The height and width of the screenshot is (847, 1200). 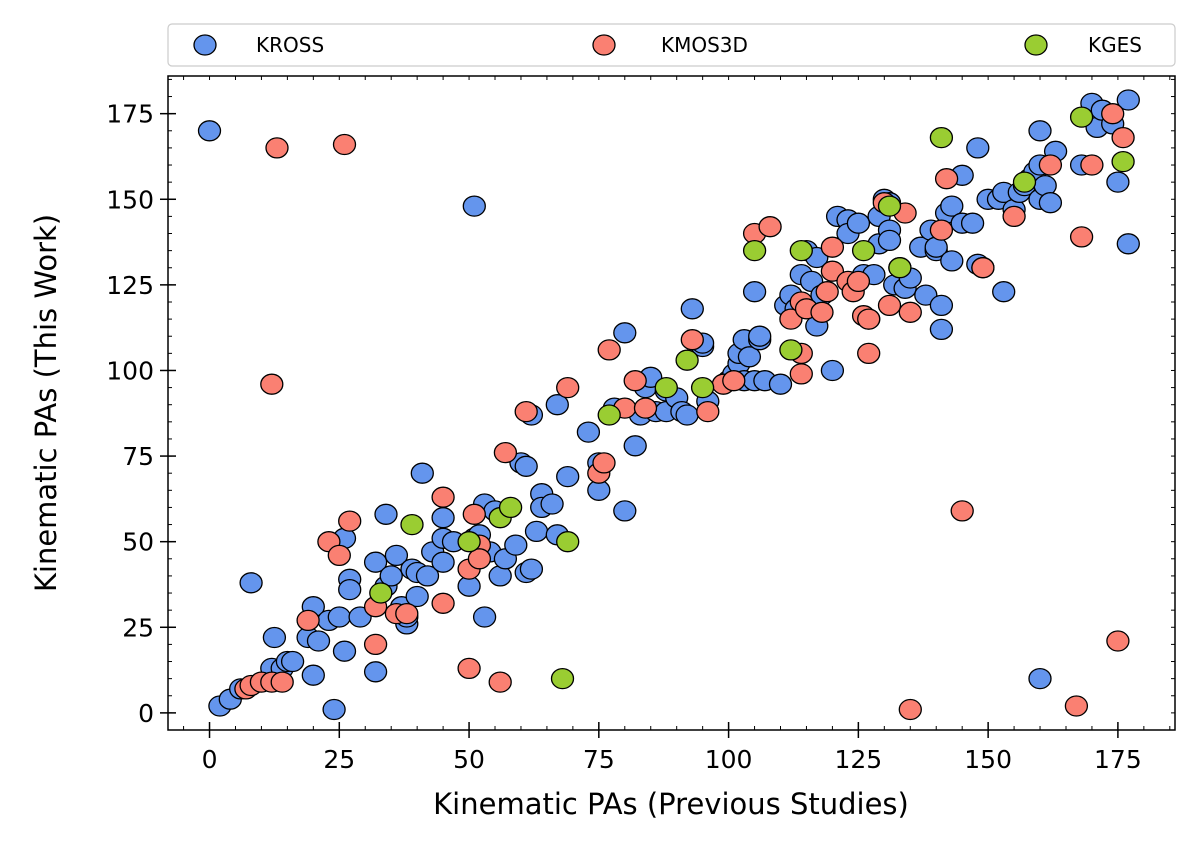 What do you see at coordinates (339, 759) in the screenshot?
I see `x-tick-label: 25` at bounding box center [339, 759].